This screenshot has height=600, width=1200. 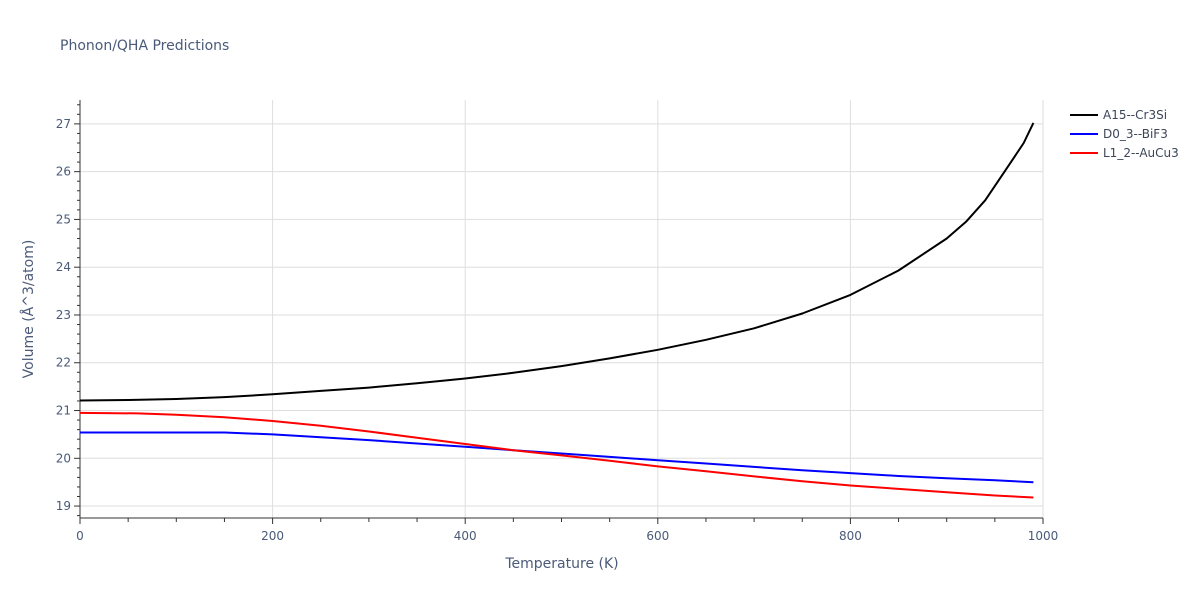 I want to click on y-tick-label: 25, so click(x=63, y=219).